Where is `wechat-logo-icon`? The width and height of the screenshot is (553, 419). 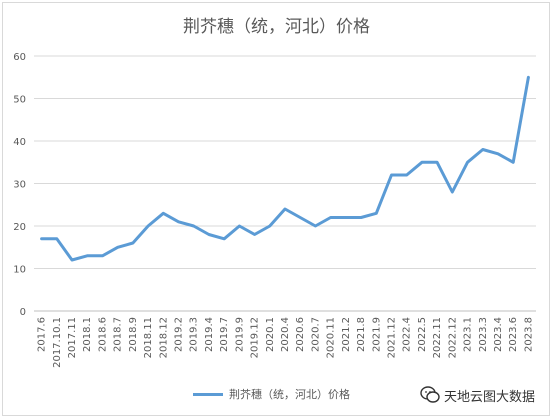 wechat-logo-icon is located at coordinates (430, 394).